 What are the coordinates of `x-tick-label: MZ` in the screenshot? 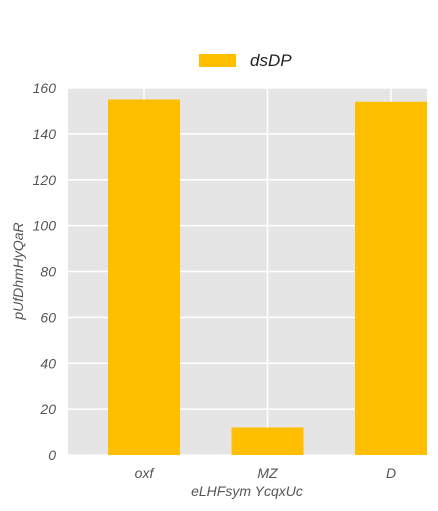 It's located at (267, 473).